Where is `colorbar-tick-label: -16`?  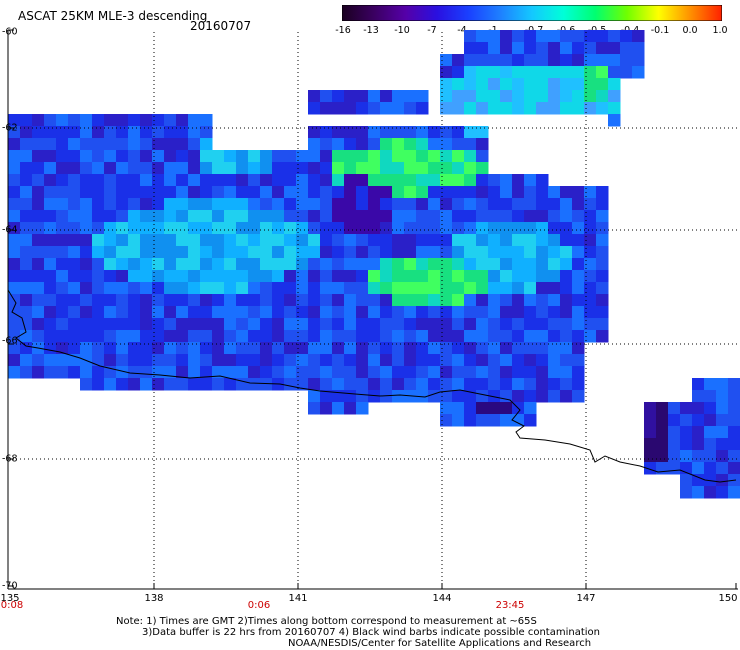
colorbar-tick-label: -16 is located at coordinates (343, 30).